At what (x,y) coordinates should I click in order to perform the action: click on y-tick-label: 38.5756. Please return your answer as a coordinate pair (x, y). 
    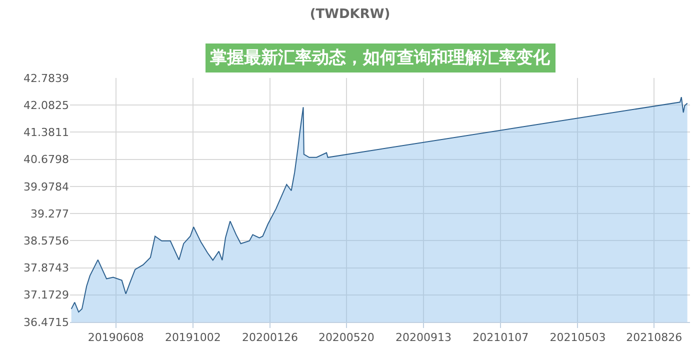
    Looking at the image, I should click on (46, 241).